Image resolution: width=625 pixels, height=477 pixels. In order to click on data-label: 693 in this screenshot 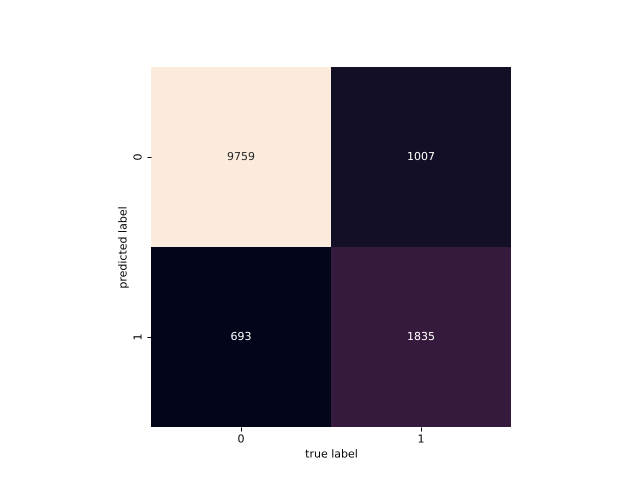, I will do `click(241, 336)`.